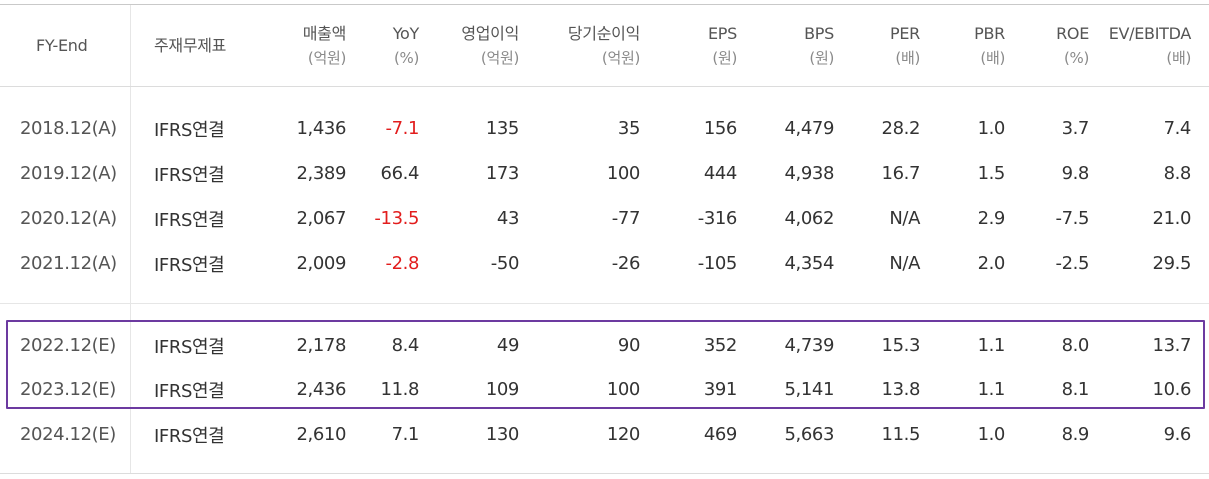  I want to click on cell-pbr: 1.0, so click(991, 434).